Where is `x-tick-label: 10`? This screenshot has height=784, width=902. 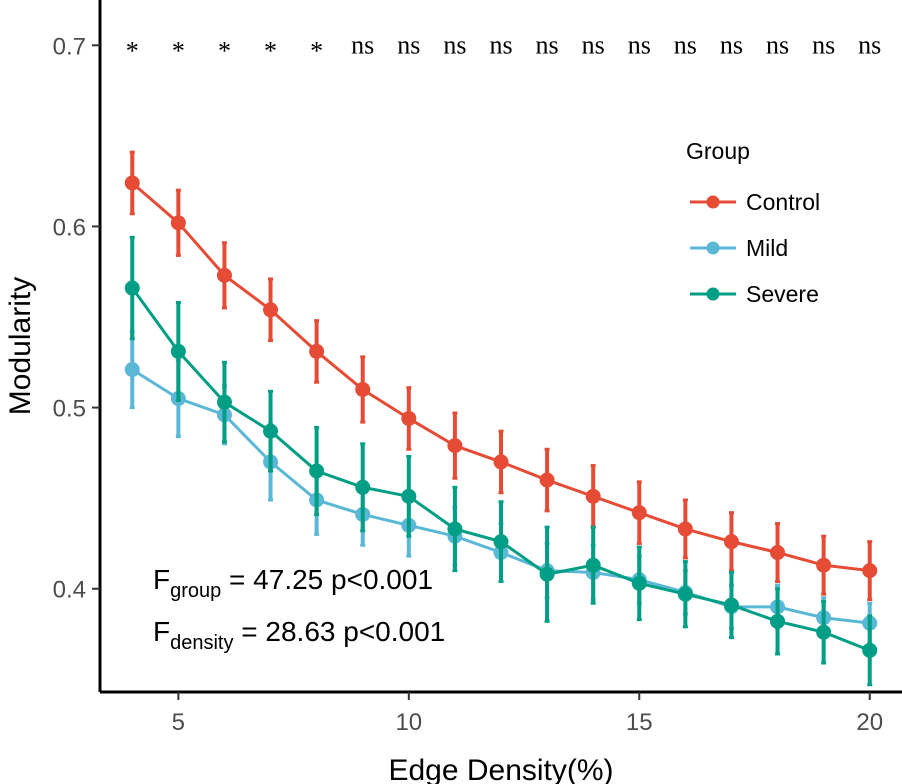
x-tick-label: 10 is located at coordinates (408, 722).